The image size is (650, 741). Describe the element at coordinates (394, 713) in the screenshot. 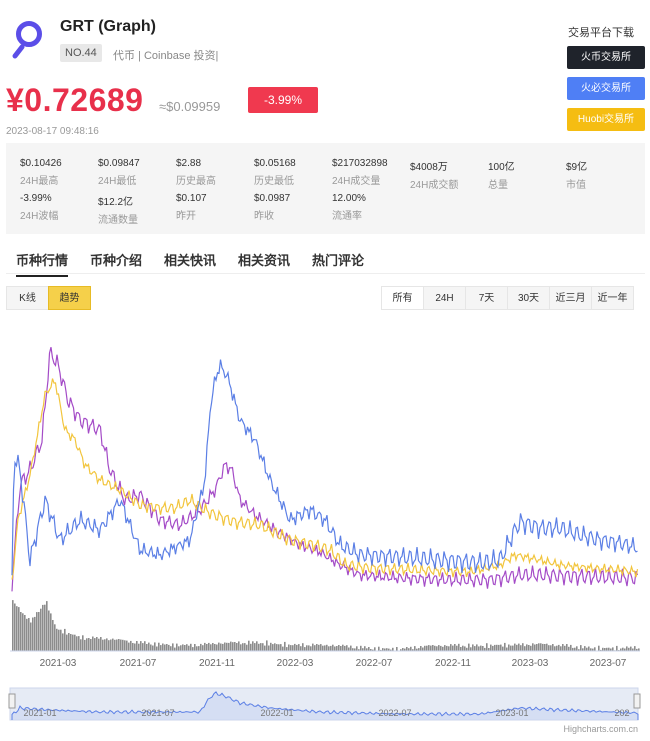

I see `navigator-tick-label: 2022-07` at that location.